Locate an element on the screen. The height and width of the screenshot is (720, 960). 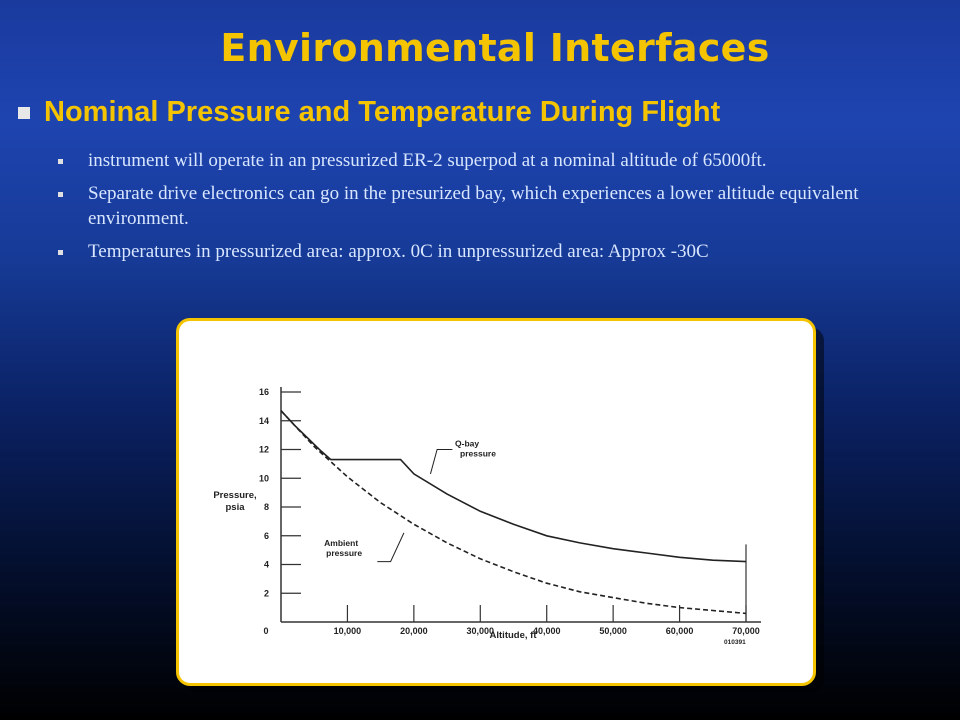
qbay-pressure-line is located at coordinates (513, 486).